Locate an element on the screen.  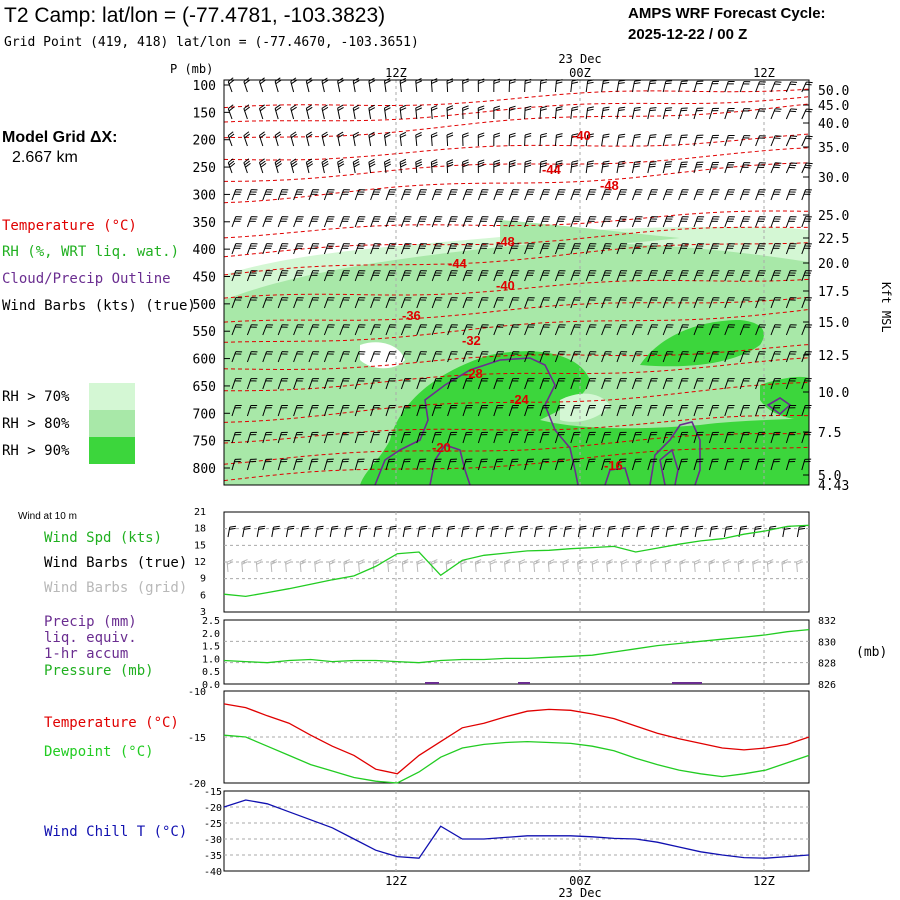
cross-section-barb-211-staff is located at coordinates (557, 222).